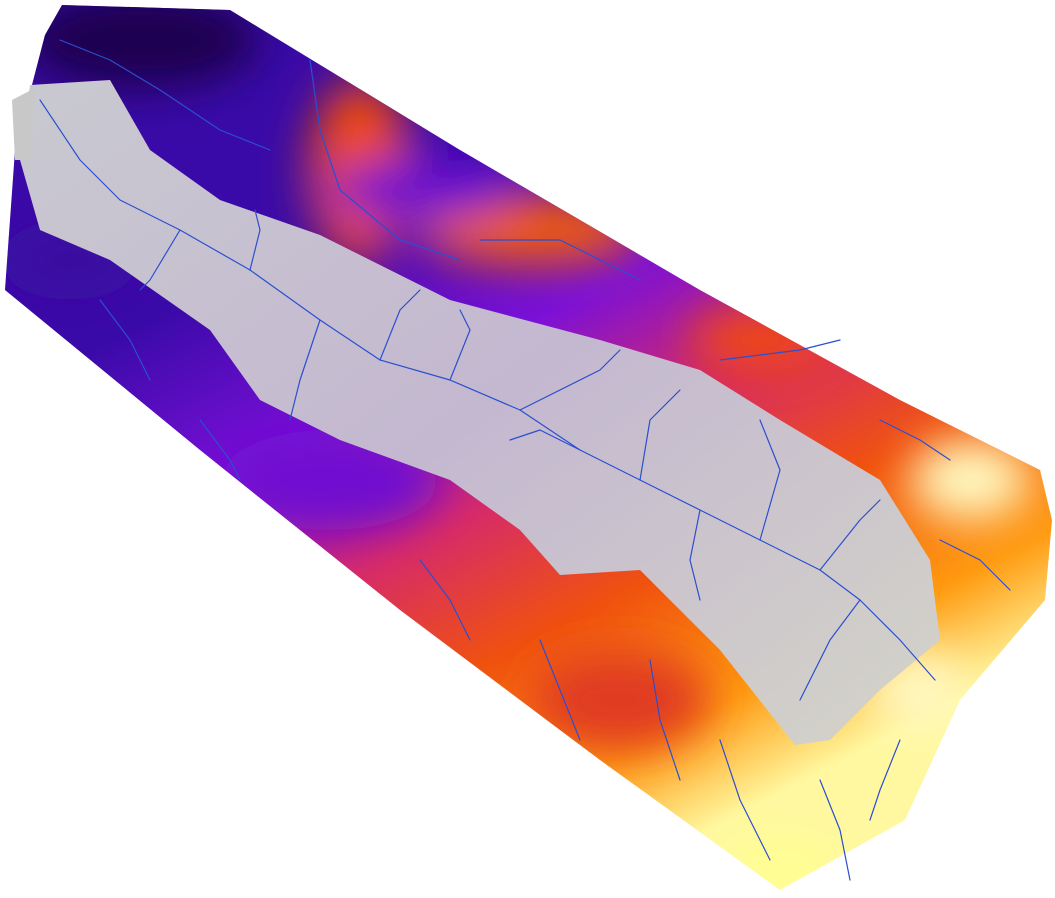  I want to click on slope, so click(420, 190).